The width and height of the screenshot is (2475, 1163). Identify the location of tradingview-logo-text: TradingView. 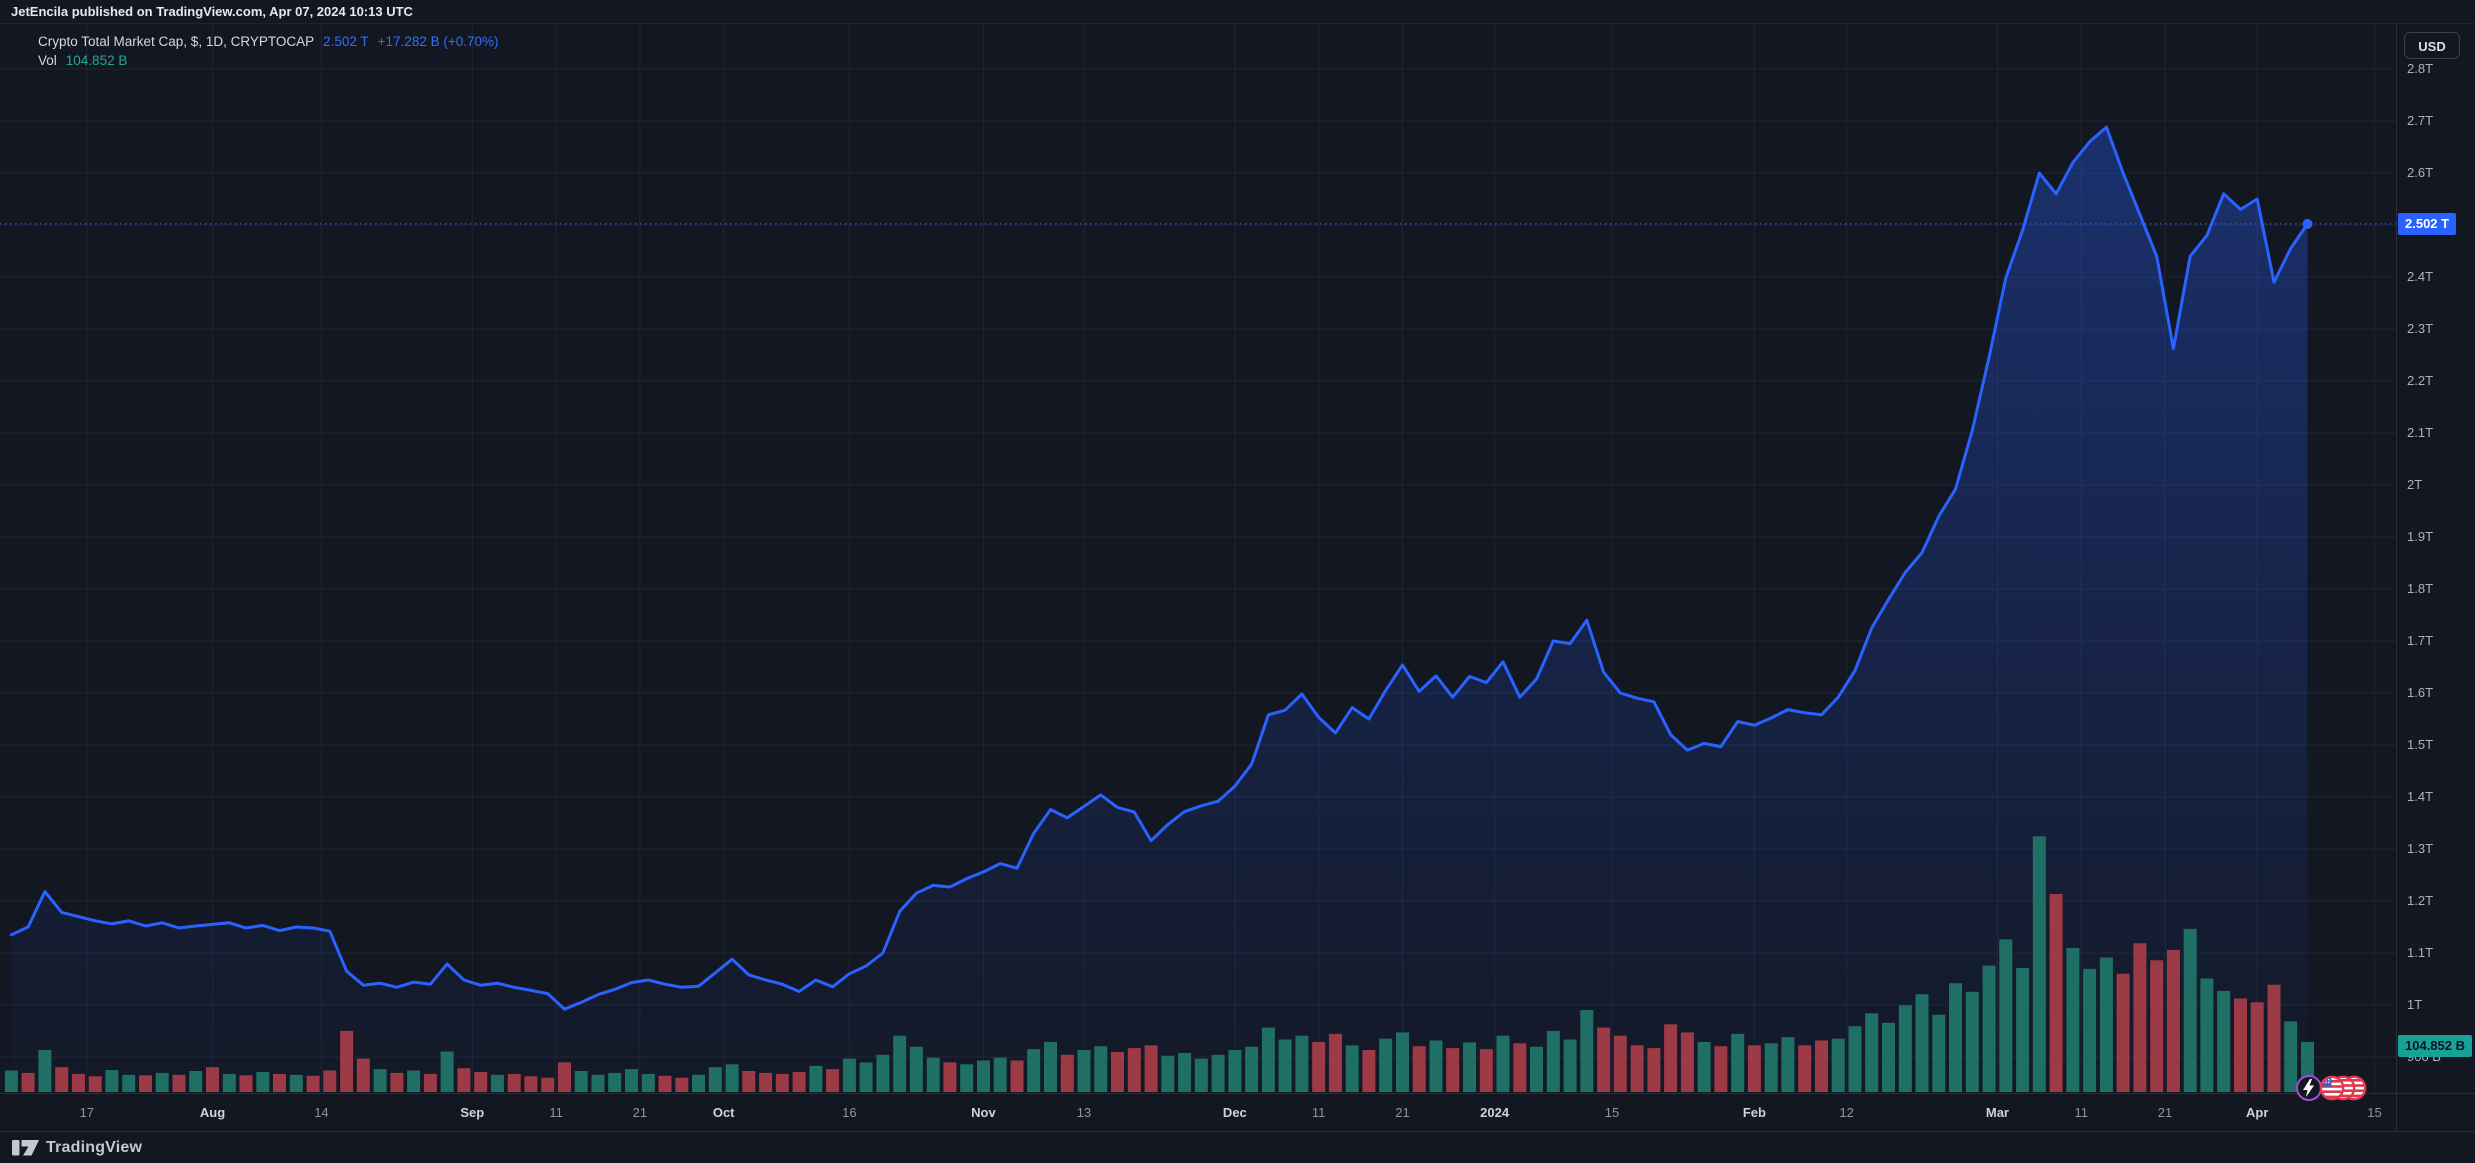
(94, 1147).